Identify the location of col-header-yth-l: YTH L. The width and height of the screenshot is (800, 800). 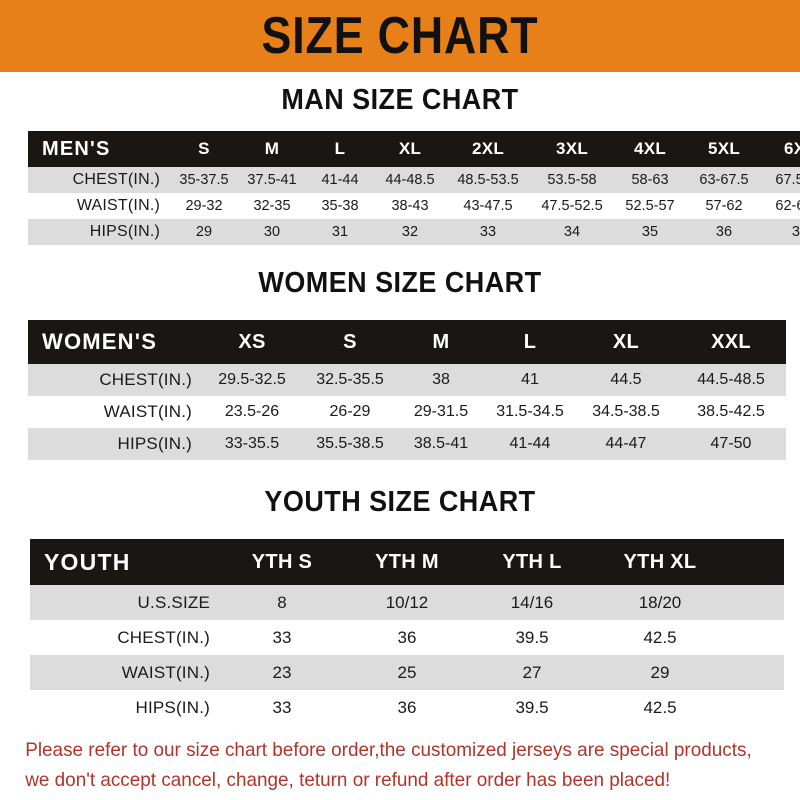
(532, 561).